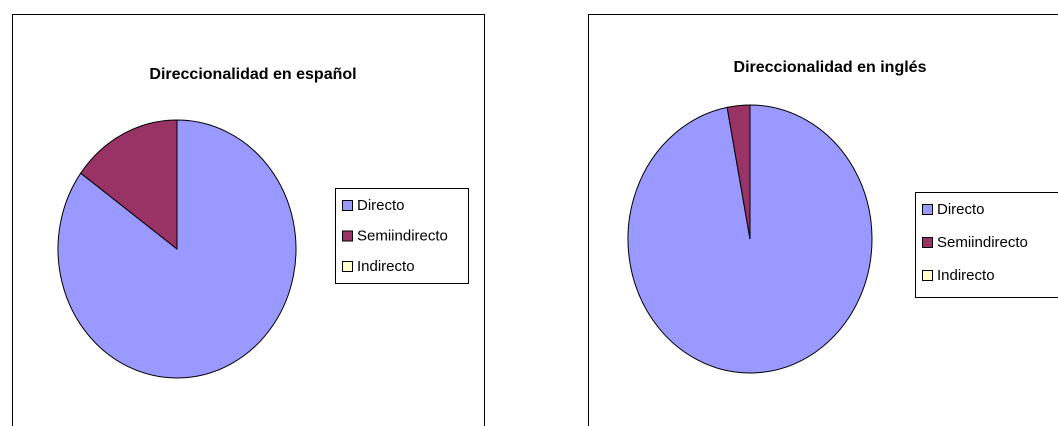 The width and height of the screenshot is (1058, 426). What do you see at coordinates (129, 185) in the screenshot?
I see `pie-slice` at bounding box center [129, 185].